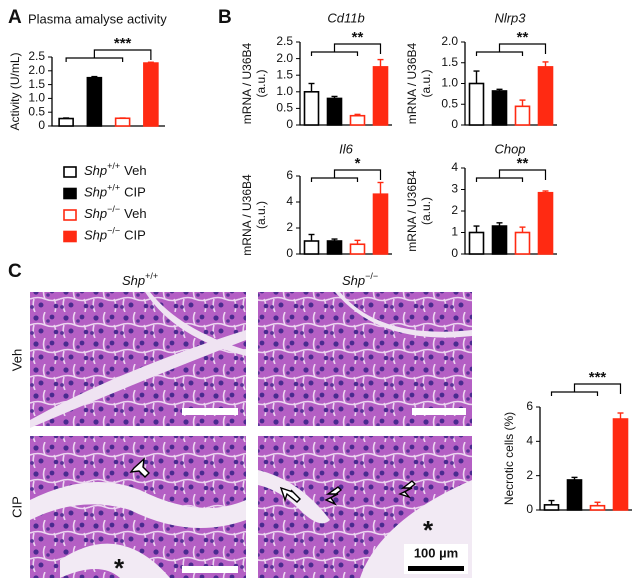 Image resolution: width=638 pixels, height=587 pixels. I want to click on row-label: CIP, so click(16, 507).